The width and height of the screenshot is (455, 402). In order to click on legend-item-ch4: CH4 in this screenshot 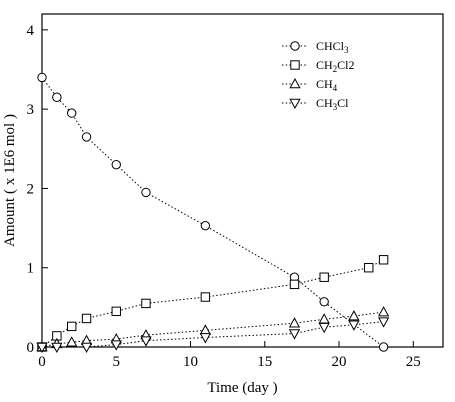, I will do `click(310, 85)`.